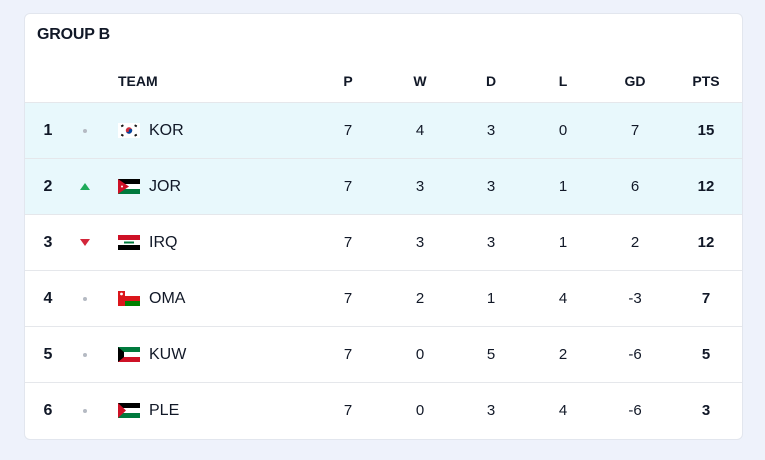  I want to click on team-name: KOR, so click(166, 130).